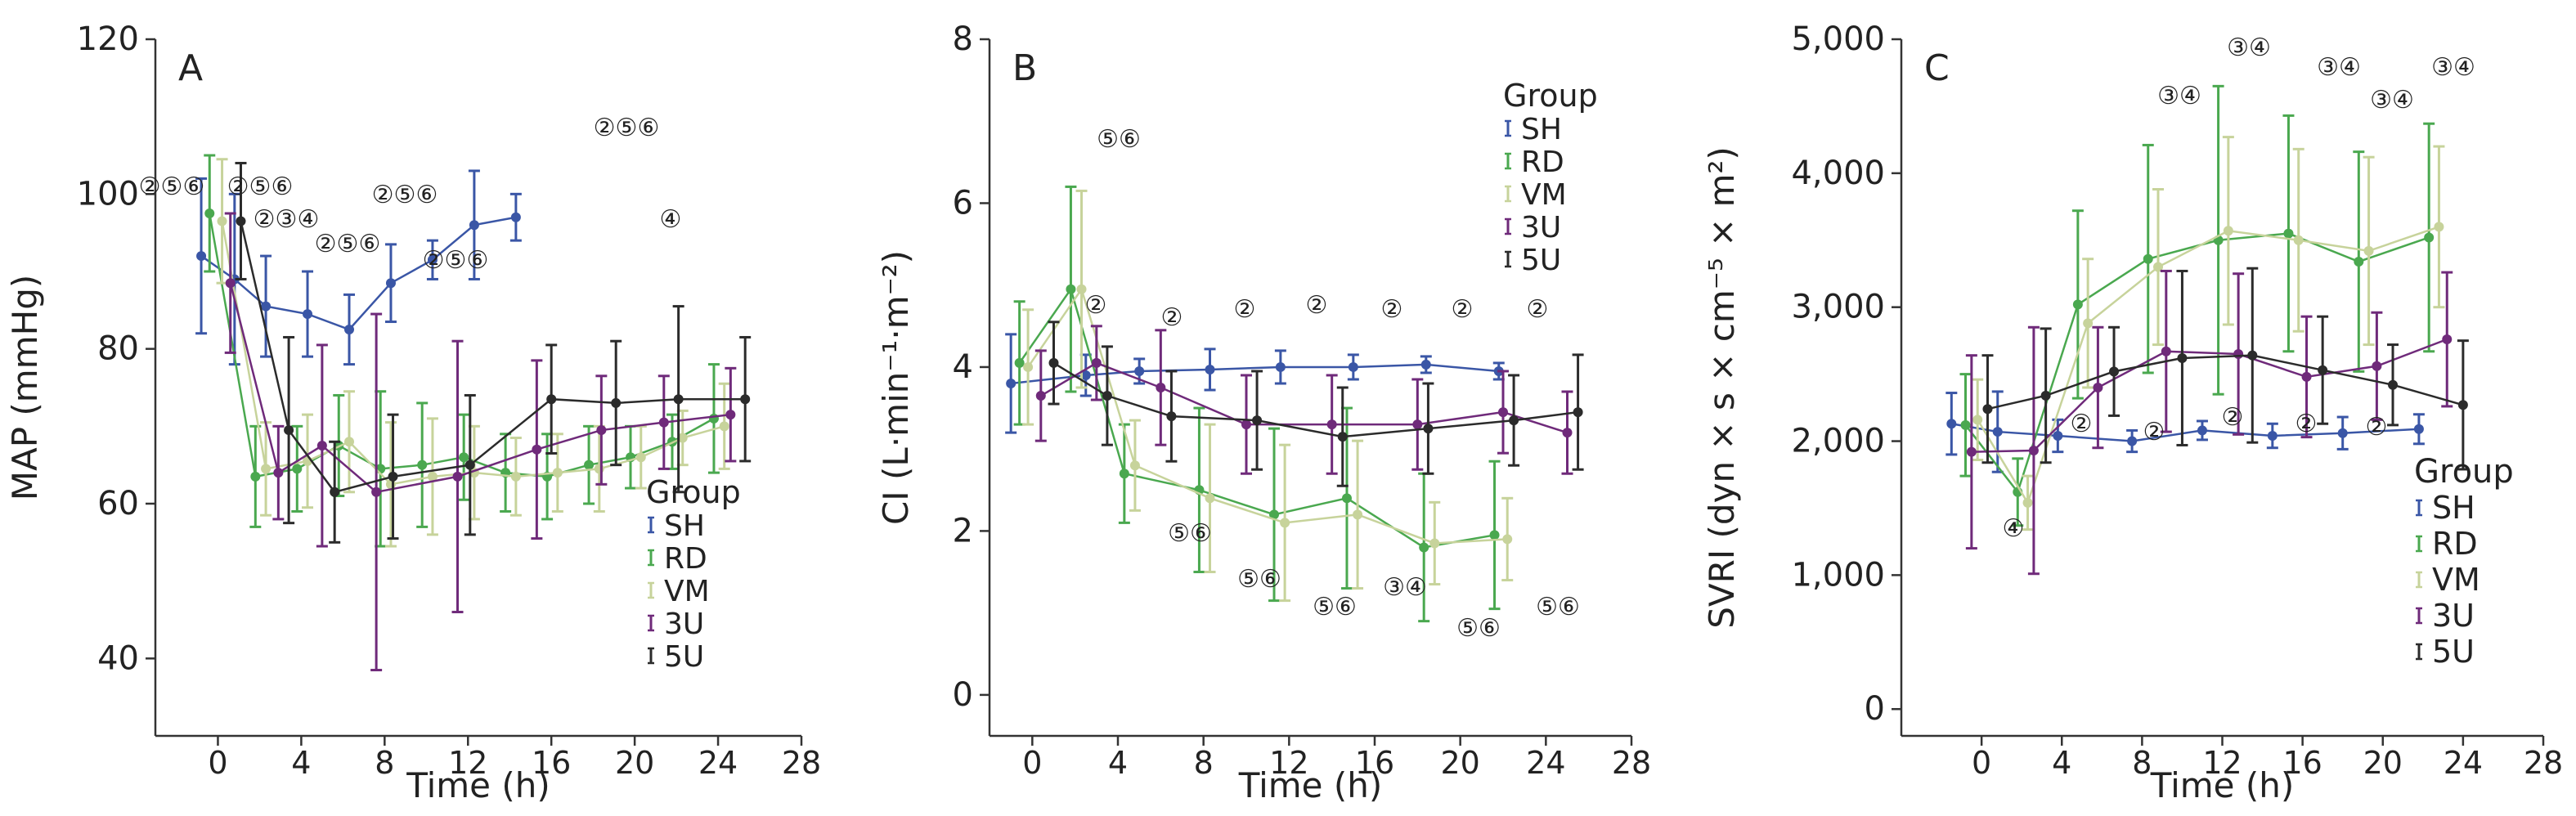 The height and width of the screenshot is (816, 2576). What do you see at coordinates (1838, 308) in the screenshot?
I see `y-tick-label: 3,000` at bounding box center [1838, 308].